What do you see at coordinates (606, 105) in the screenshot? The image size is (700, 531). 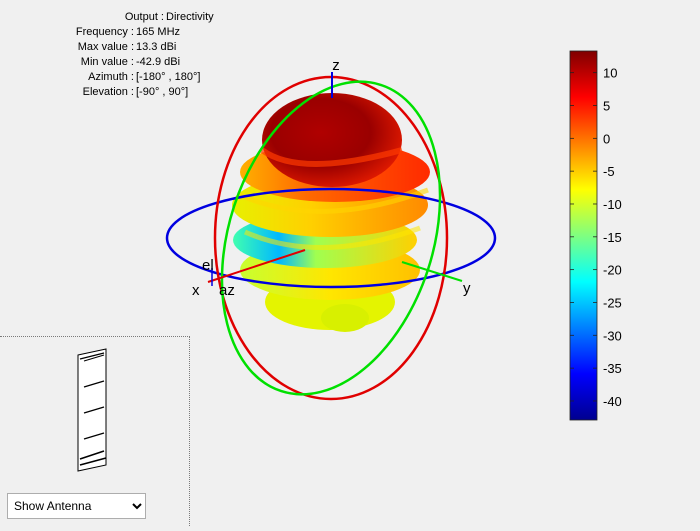 I see `colorbar-tick-label: 5` at bounding box center [606, 105].